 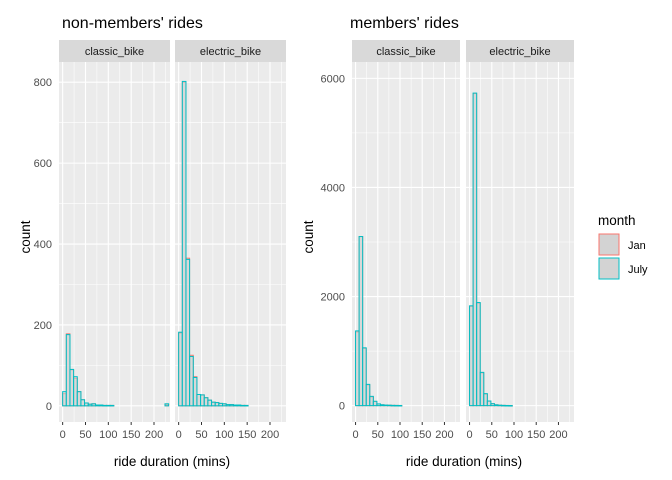 I want to click on plot-title-non-members: non-members' rides, so click(x=132, y=23).